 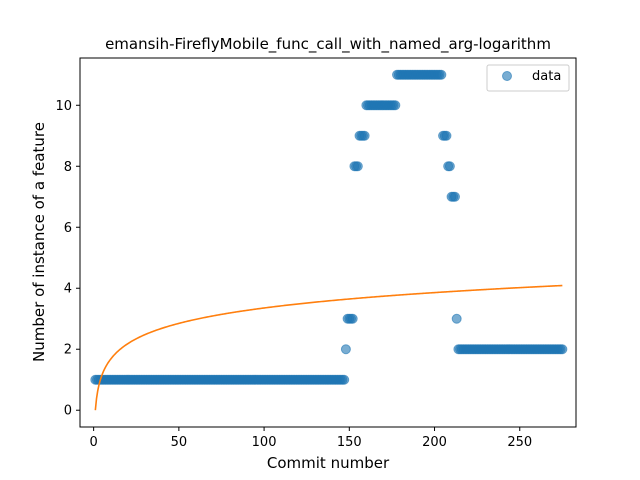 What do you see at coordinates (93, 442) in the screenshot?
I see `x-tick-label: 0` at bounding box center [93, 442].